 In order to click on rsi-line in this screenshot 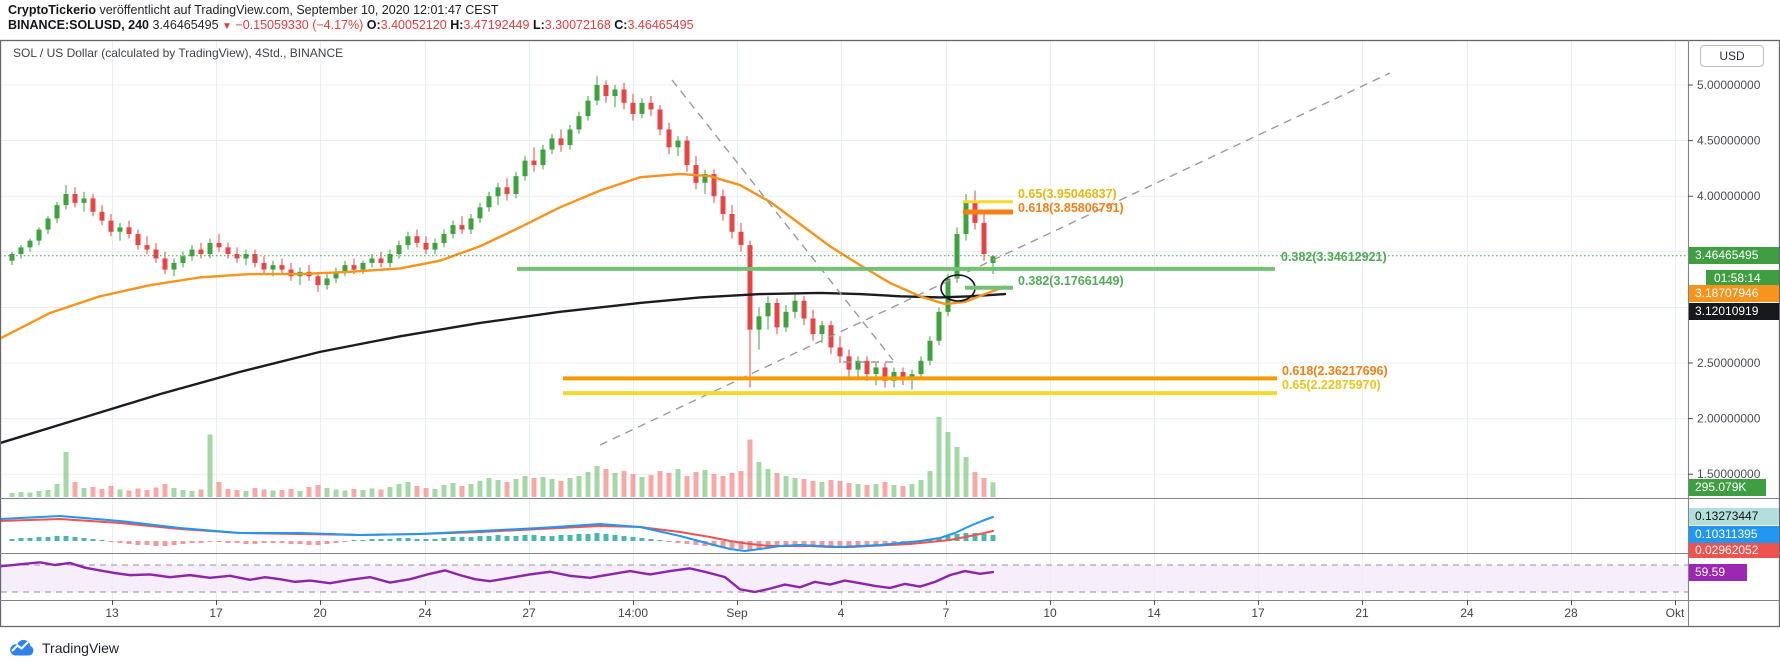, I will do `click(497, 577)`.